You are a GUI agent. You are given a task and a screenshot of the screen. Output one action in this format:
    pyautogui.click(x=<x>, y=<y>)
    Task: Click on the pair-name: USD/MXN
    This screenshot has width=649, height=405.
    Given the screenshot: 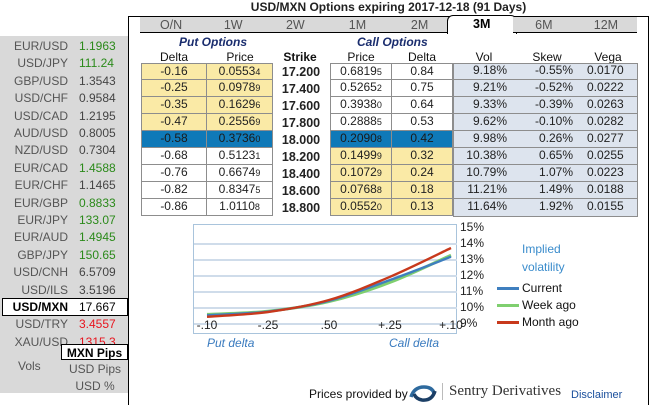 What is the action you would take?
    pyautogui.click(x=40, y=307)
    